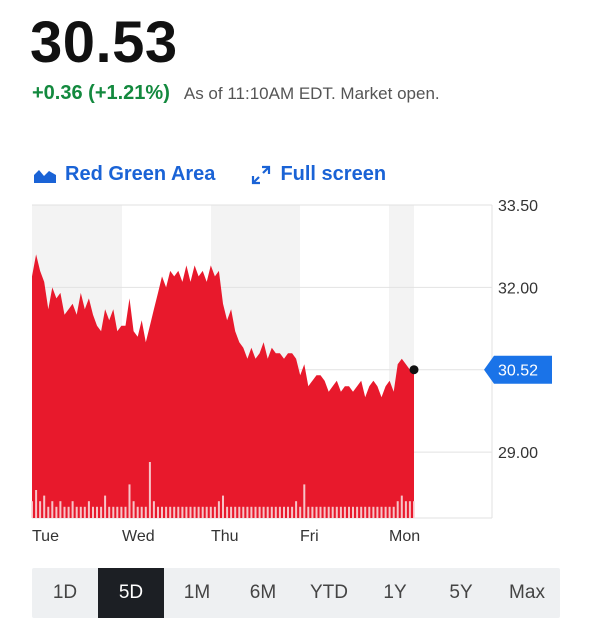  I want to click on x-tick-label: Wed, so click(138, 536).